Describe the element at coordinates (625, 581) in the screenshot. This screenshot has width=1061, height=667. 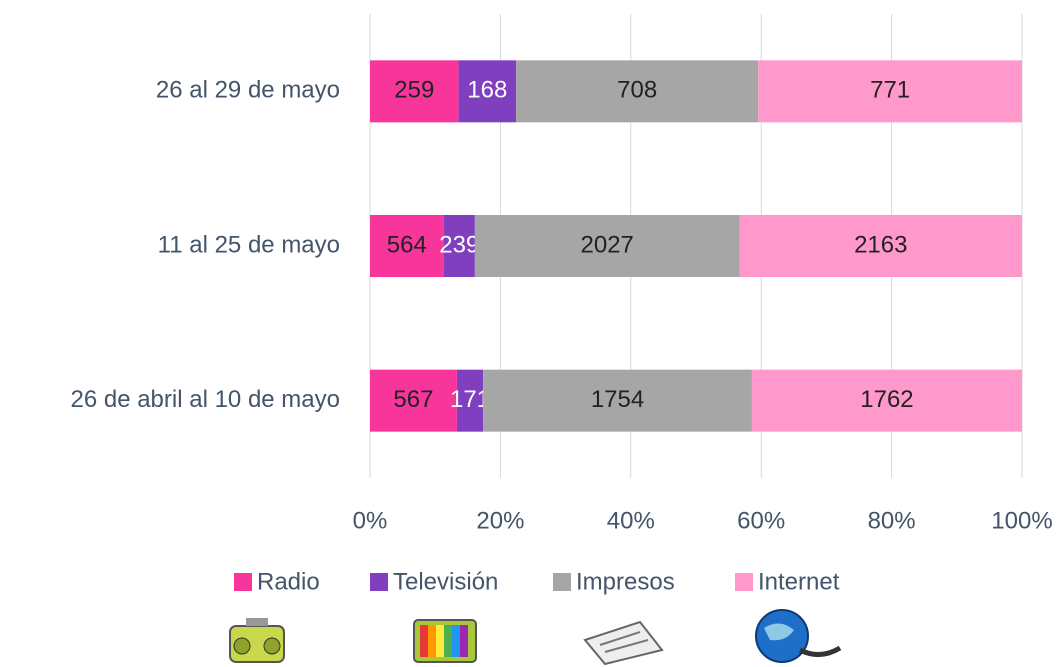
I see `legend-label: Impresos` at that location.